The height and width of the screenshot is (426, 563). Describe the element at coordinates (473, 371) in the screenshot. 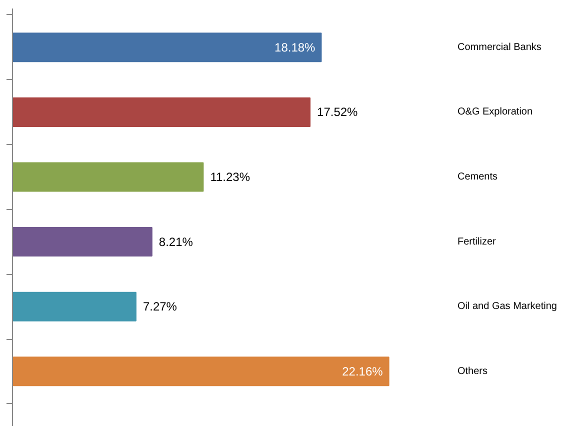

I see `y-tick-label: Others` at that location.